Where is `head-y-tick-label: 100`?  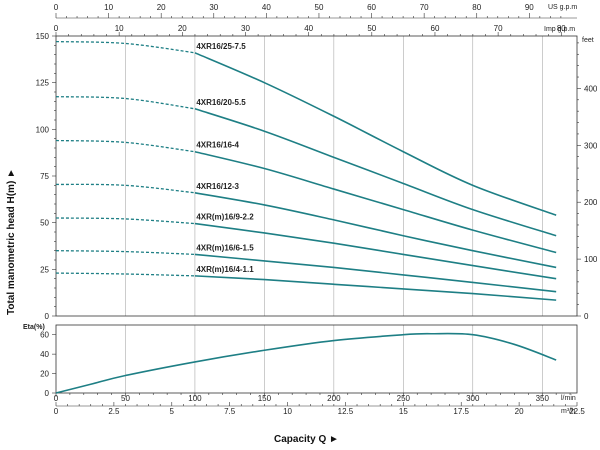
head-y-tick-label: 100 is located at coordinates (43, 129).